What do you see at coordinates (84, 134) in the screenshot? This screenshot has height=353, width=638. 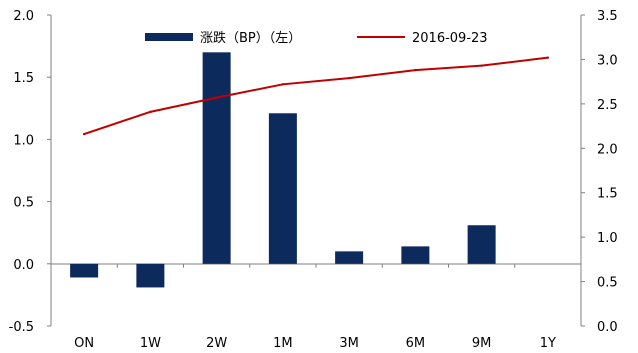 I see `line-point-ON` at bounding box center [84, 134].